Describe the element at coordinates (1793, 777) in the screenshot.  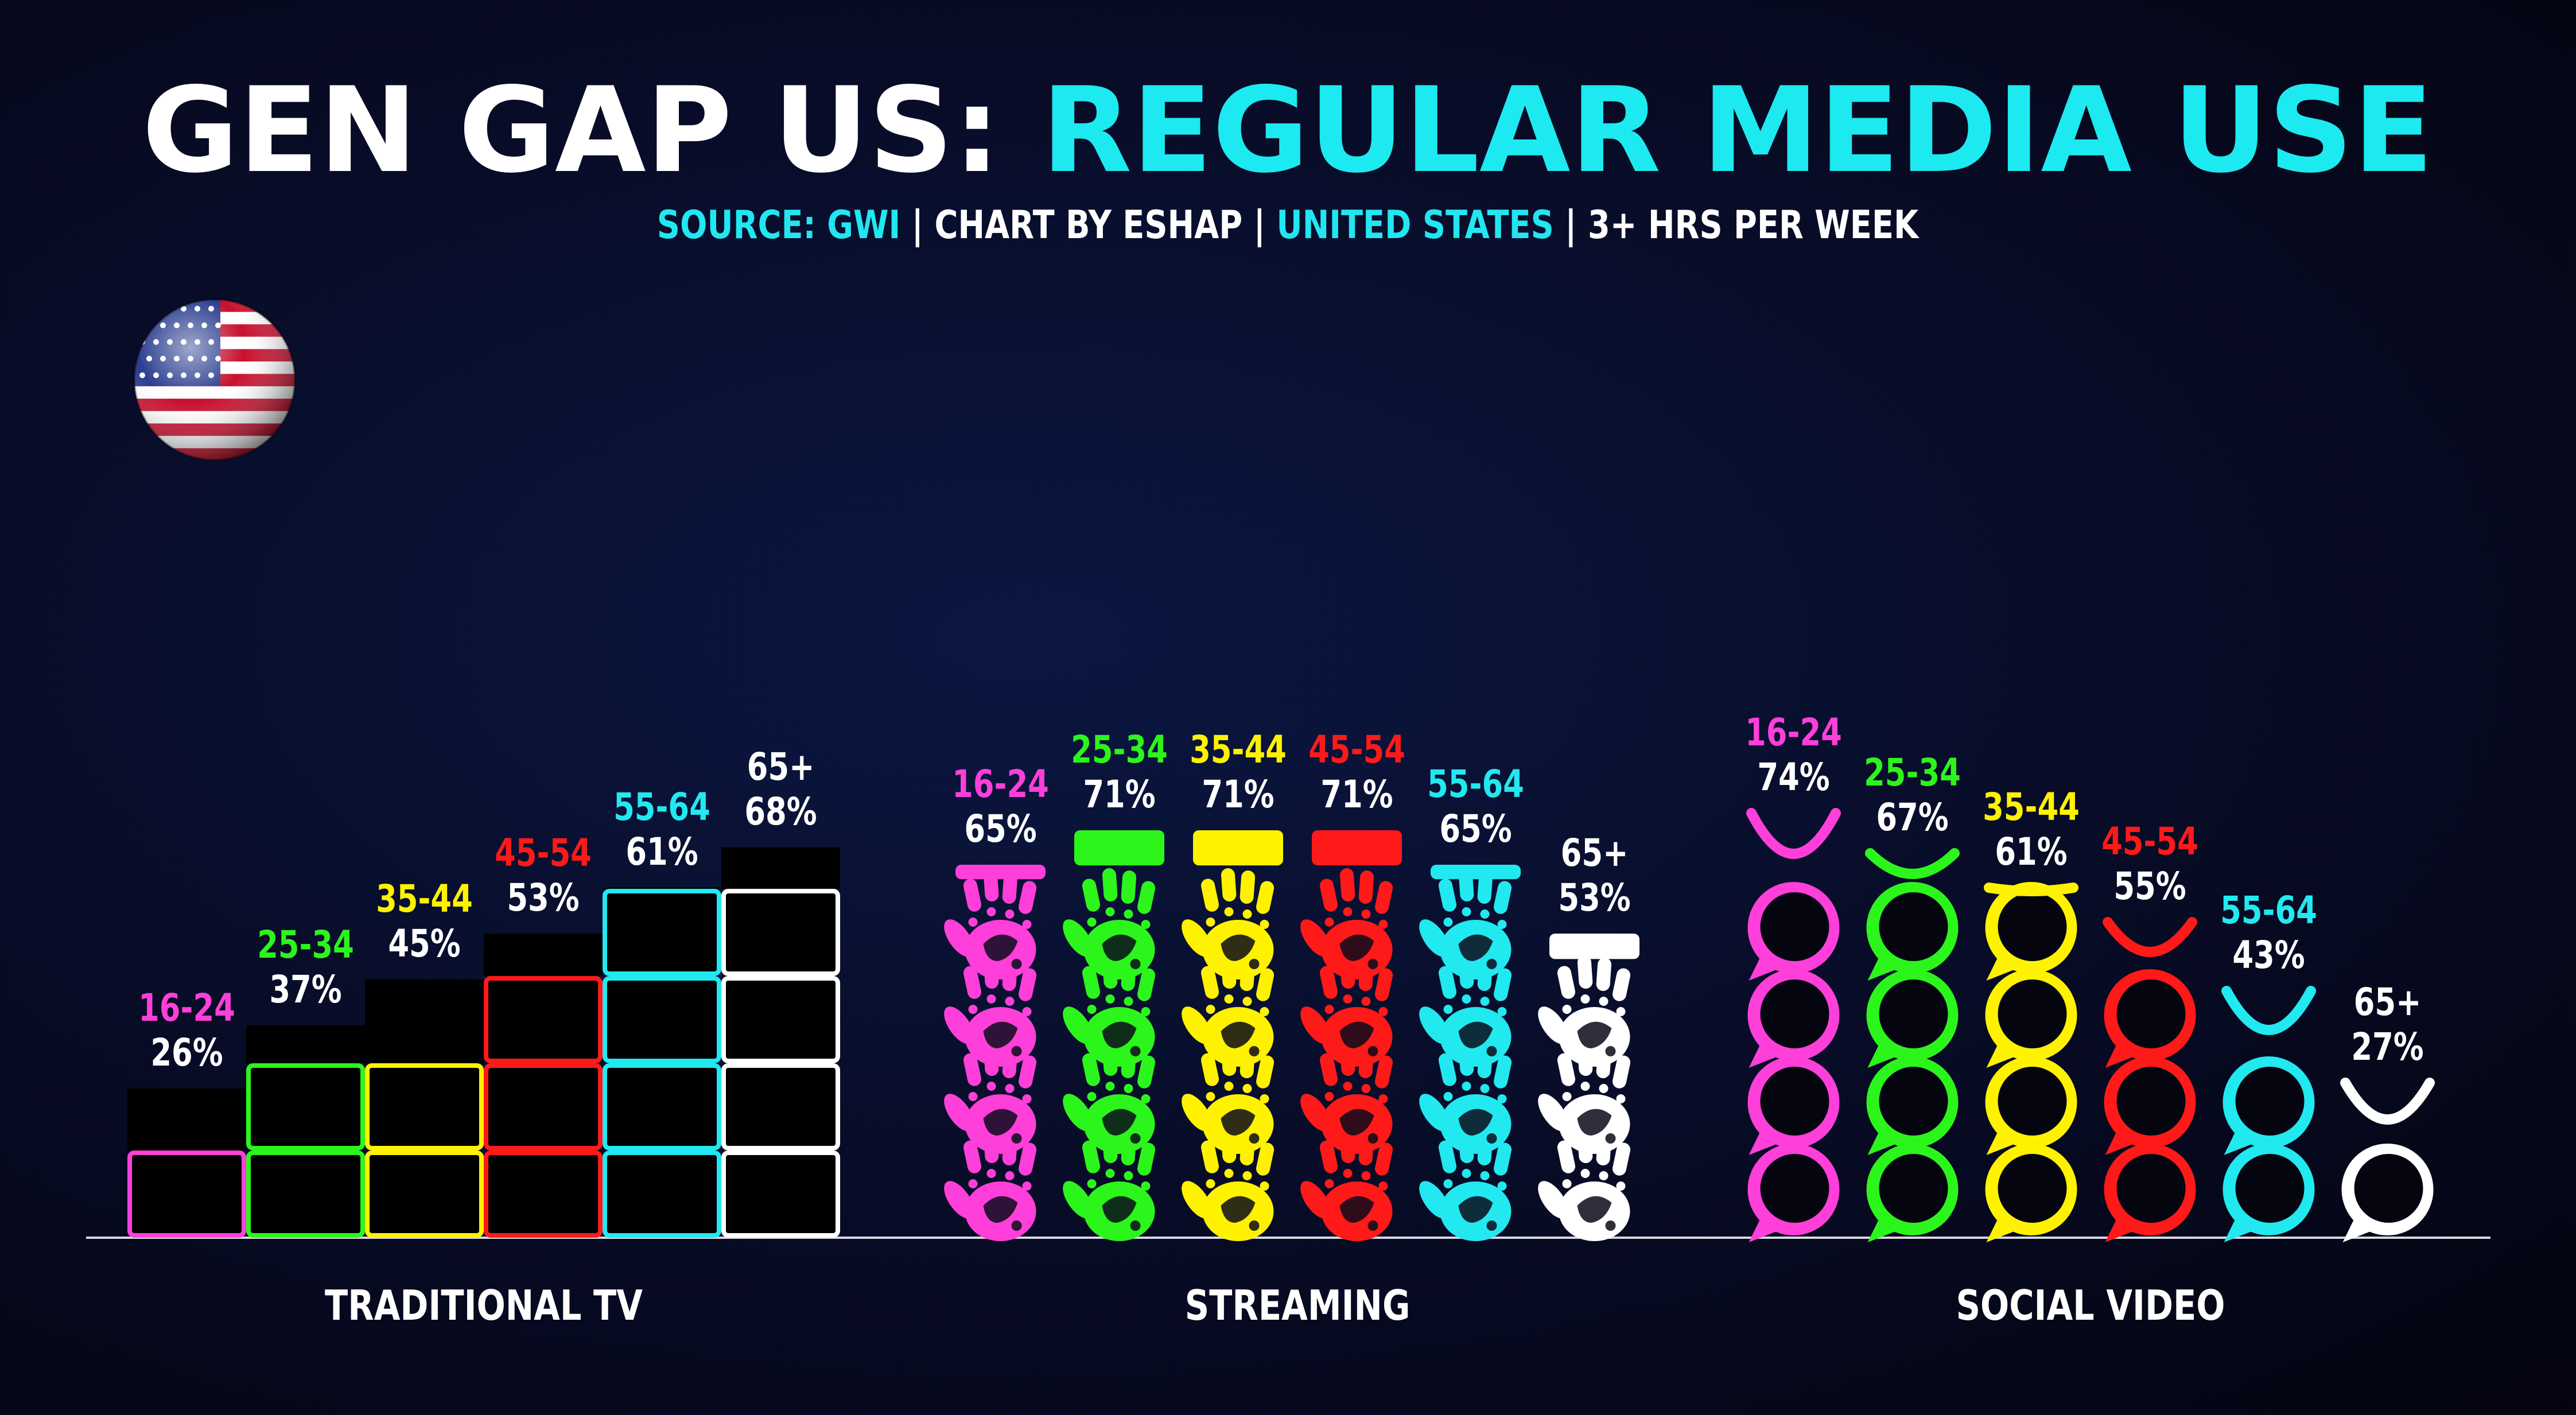
I see `data-label: 74%` at that location.